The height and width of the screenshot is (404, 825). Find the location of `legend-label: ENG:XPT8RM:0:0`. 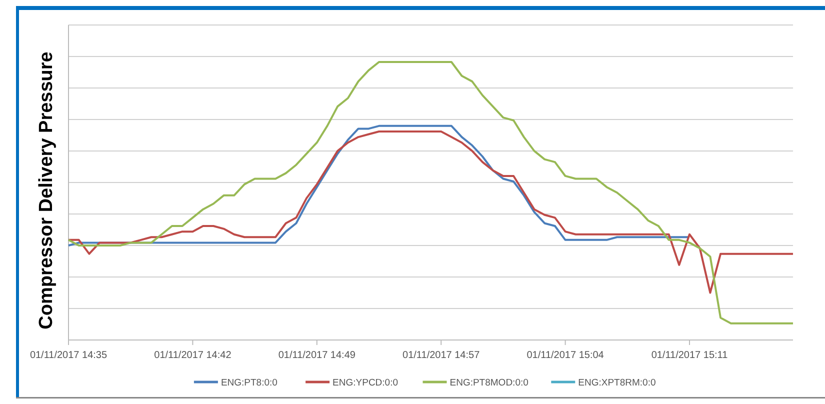

legend-label: ENG:XPT8RM:0:0 is located at coordinates (617, 383).